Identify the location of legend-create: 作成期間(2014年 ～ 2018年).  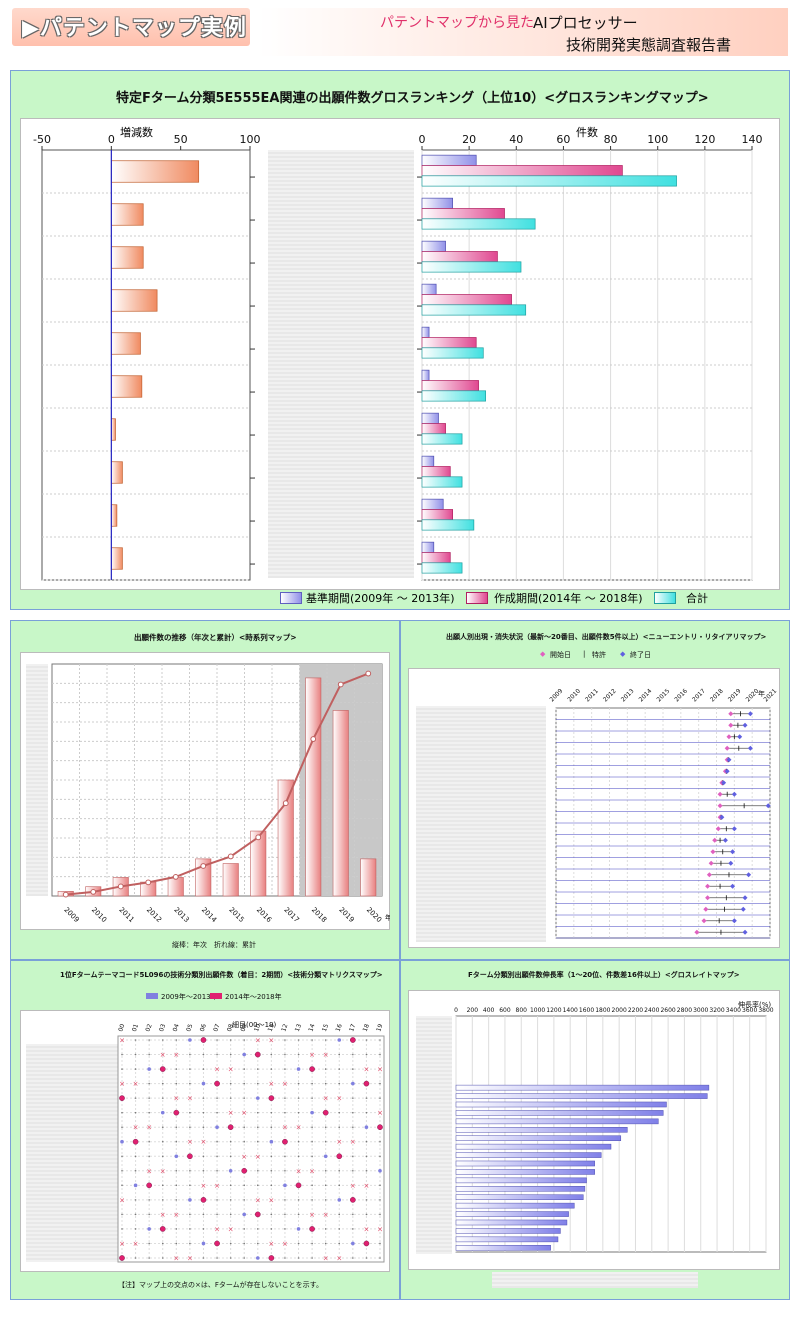
(568, 598).